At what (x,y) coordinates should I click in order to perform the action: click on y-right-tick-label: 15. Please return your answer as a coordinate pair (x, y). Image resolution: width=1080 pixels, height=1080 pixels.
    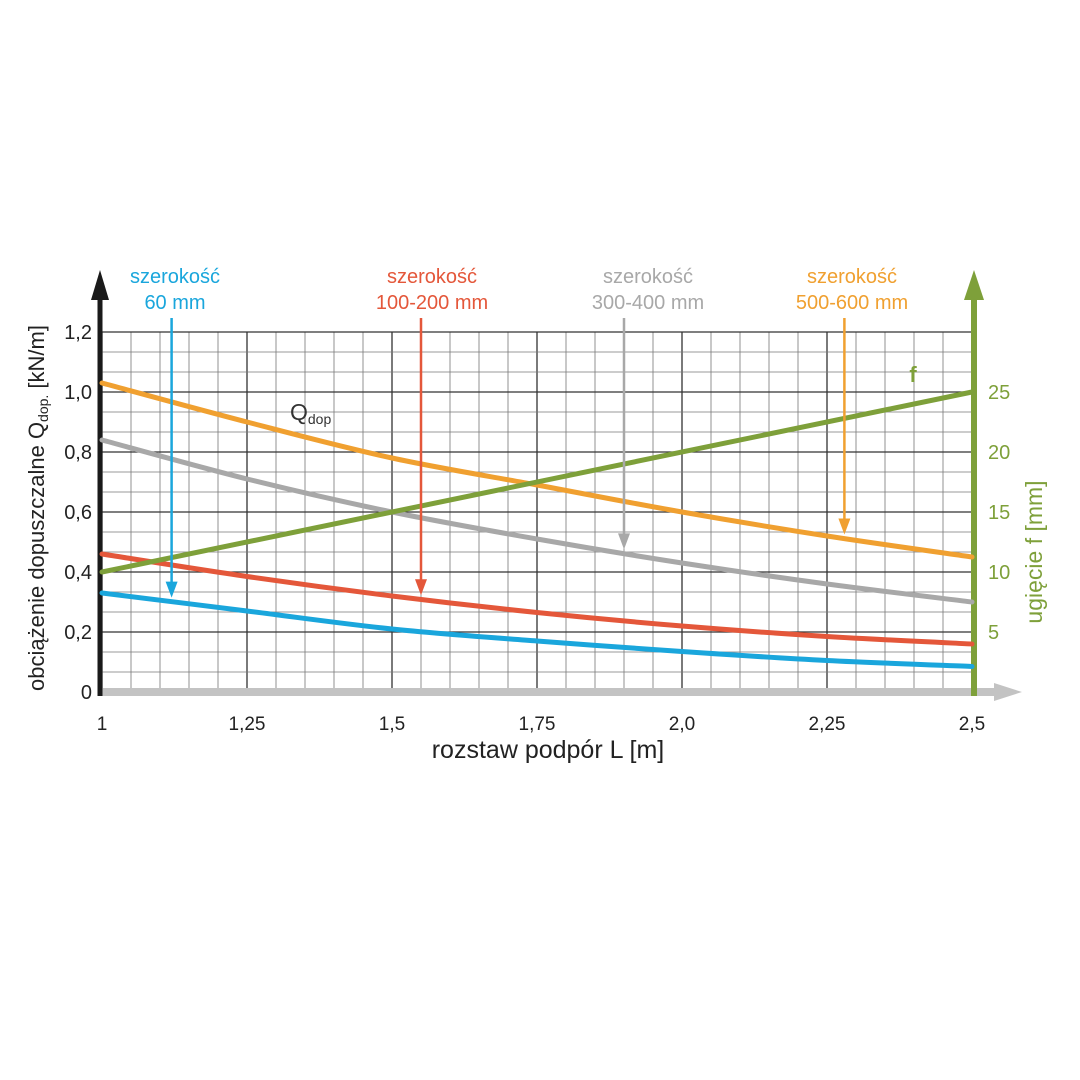
    Looking at the image, I should click on (999, 513).